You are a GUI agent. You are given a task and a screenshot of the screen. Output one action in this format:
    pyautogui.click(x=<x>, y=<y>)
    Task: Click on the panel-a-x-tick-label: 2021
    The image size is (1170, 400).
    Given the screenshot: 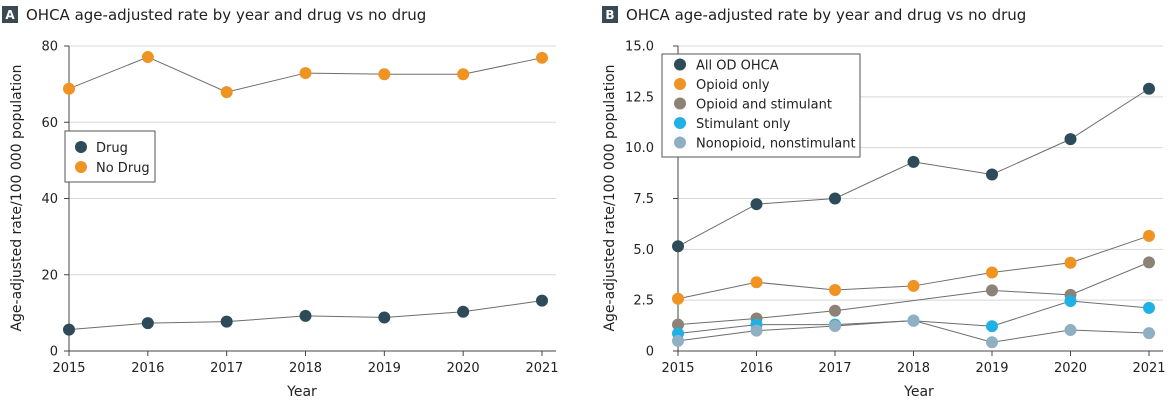 What is the action you would take?
    pyautogui.click(x=541, y=368)
    